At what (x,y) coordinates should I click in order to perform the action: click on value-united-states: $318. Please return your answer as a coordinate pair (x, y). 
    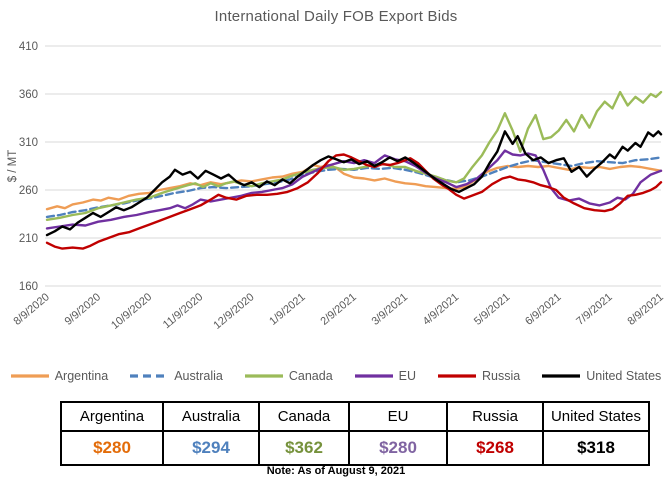
    Looking at the image, I should click on (596, 448).